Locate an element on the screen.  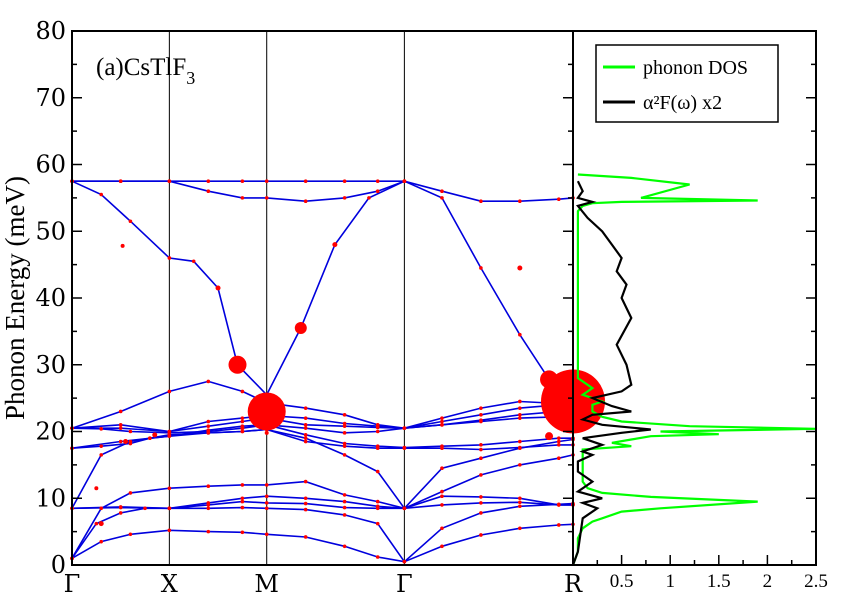
y-tick-label: 40 is located at coordinates (50, 298).